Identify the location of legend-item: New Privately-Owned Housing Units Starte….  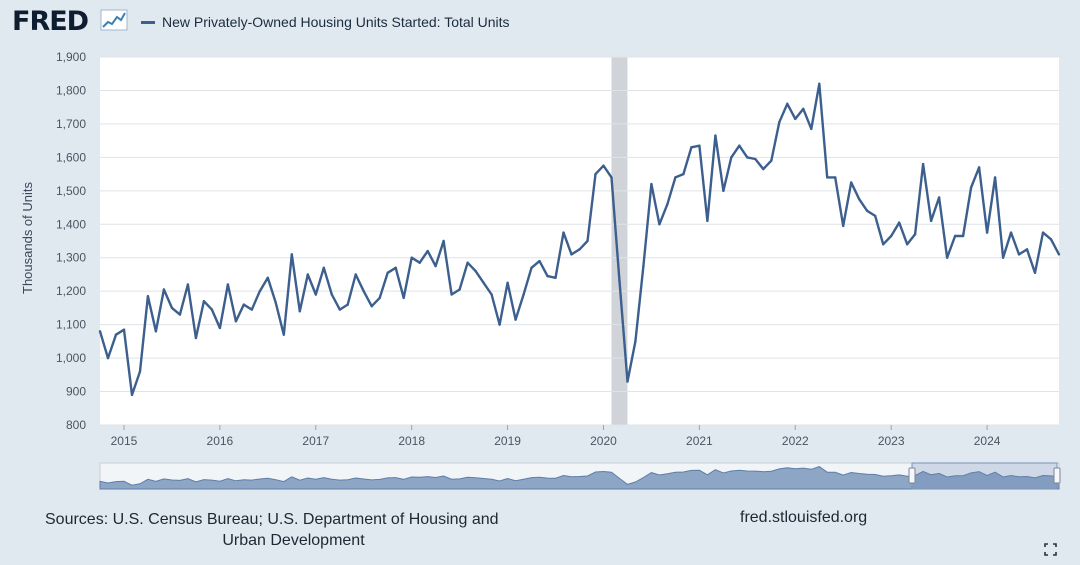
(325, 22).